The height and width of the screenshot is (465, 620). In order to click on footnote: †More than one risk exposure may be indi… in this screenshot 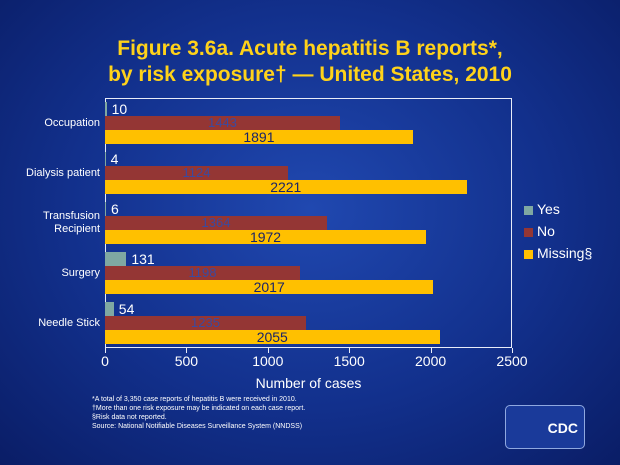, I will do `click(199, 408)`.